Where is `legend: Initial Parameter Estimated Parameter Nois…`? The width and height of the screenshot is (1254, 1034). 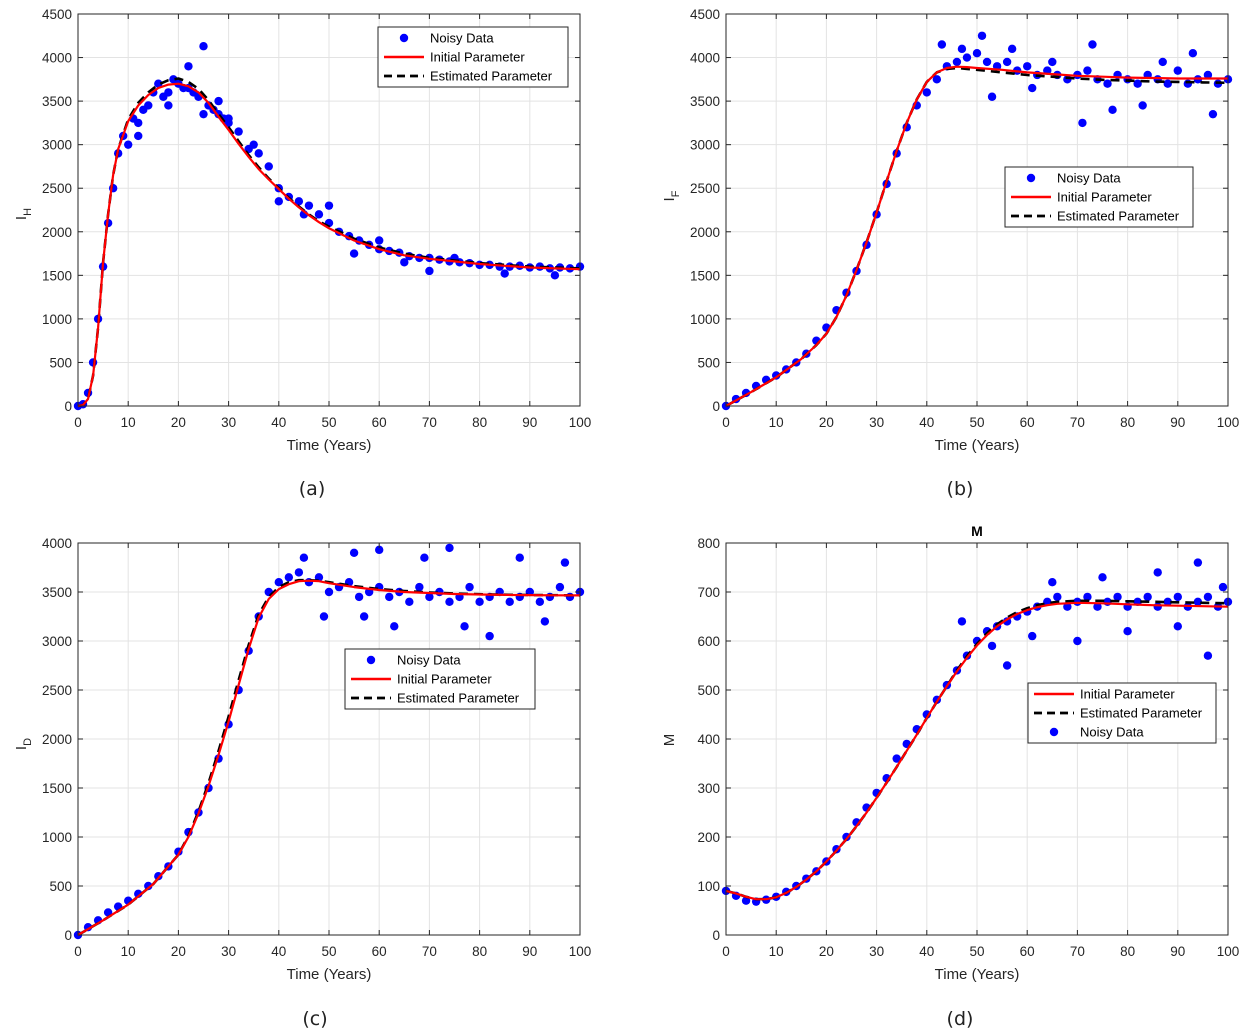
legend: Initial Parameter Estimated Parameter Nois… is located at coordinates (1122, 713).